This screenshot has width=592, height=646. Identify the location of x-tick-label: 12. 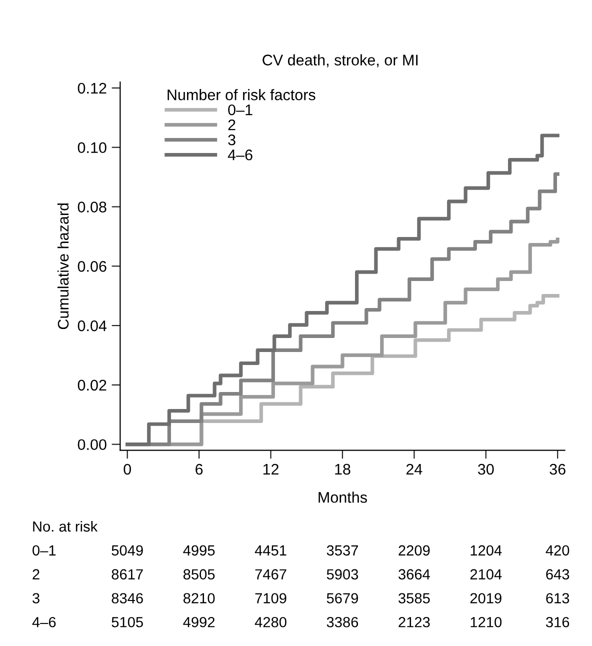
(270, 469).